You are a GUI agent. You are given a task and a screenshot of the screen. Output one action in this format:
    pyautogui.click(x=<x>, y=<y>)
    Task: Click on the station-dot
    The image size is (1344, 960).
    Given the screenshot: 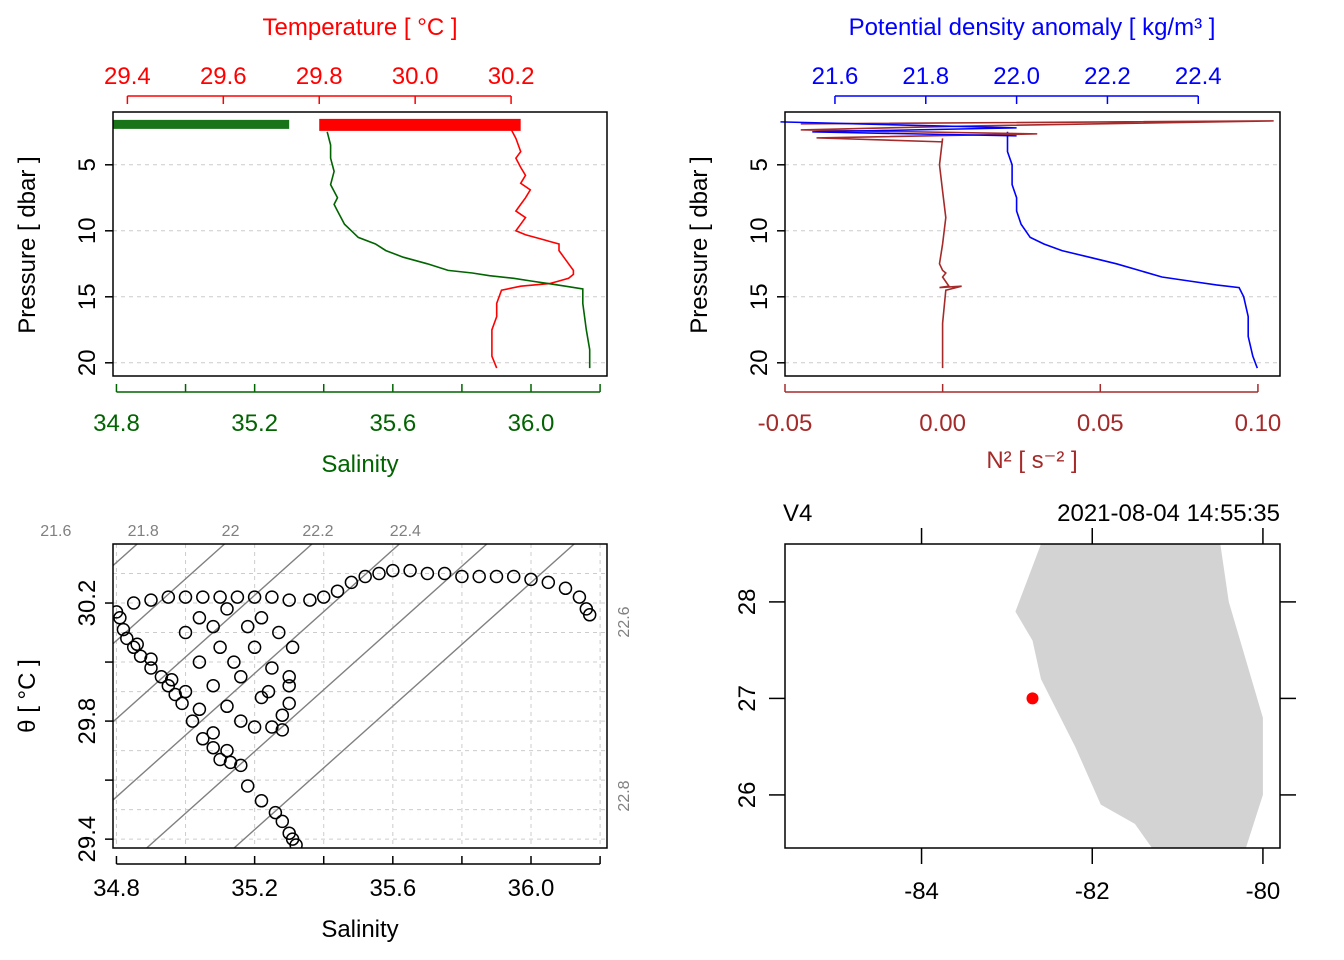 What is the action you would take?
    pyautogui.click(x=1032, y=698)
    